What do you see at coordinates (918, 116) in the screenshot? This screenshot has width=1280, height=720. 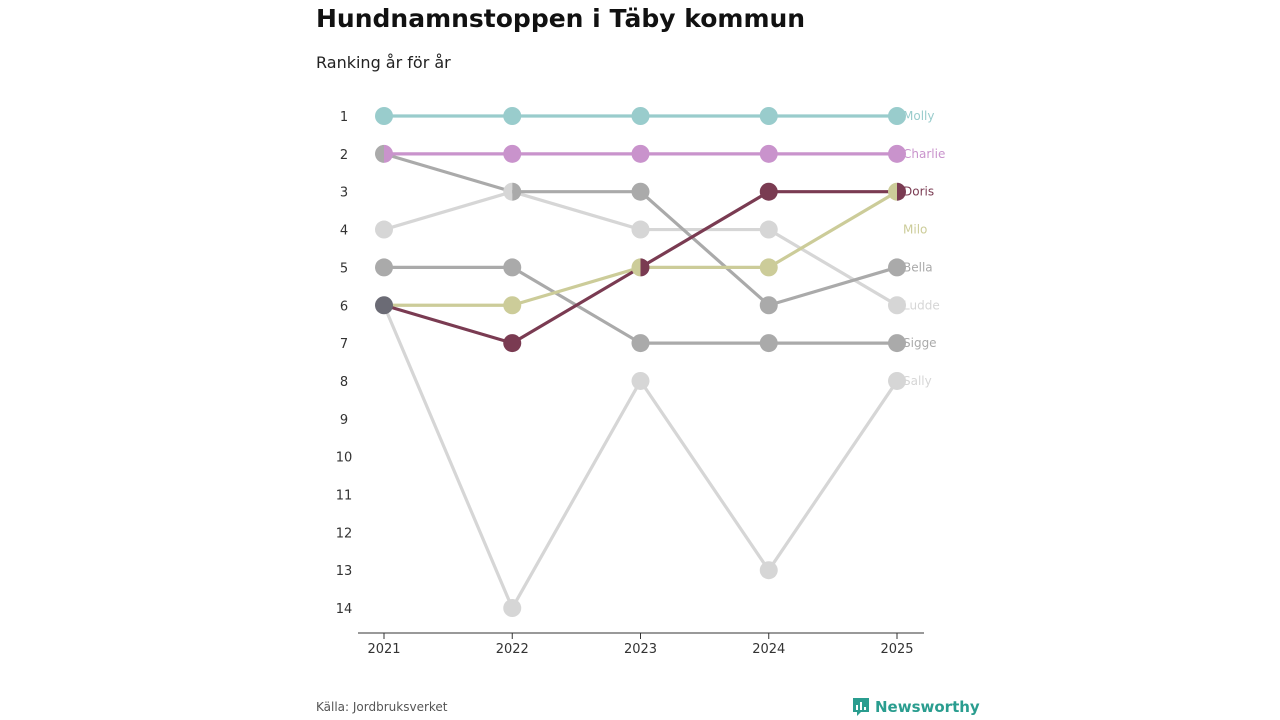 I see `label-molly: Molly` at bounding box center [918, 116].